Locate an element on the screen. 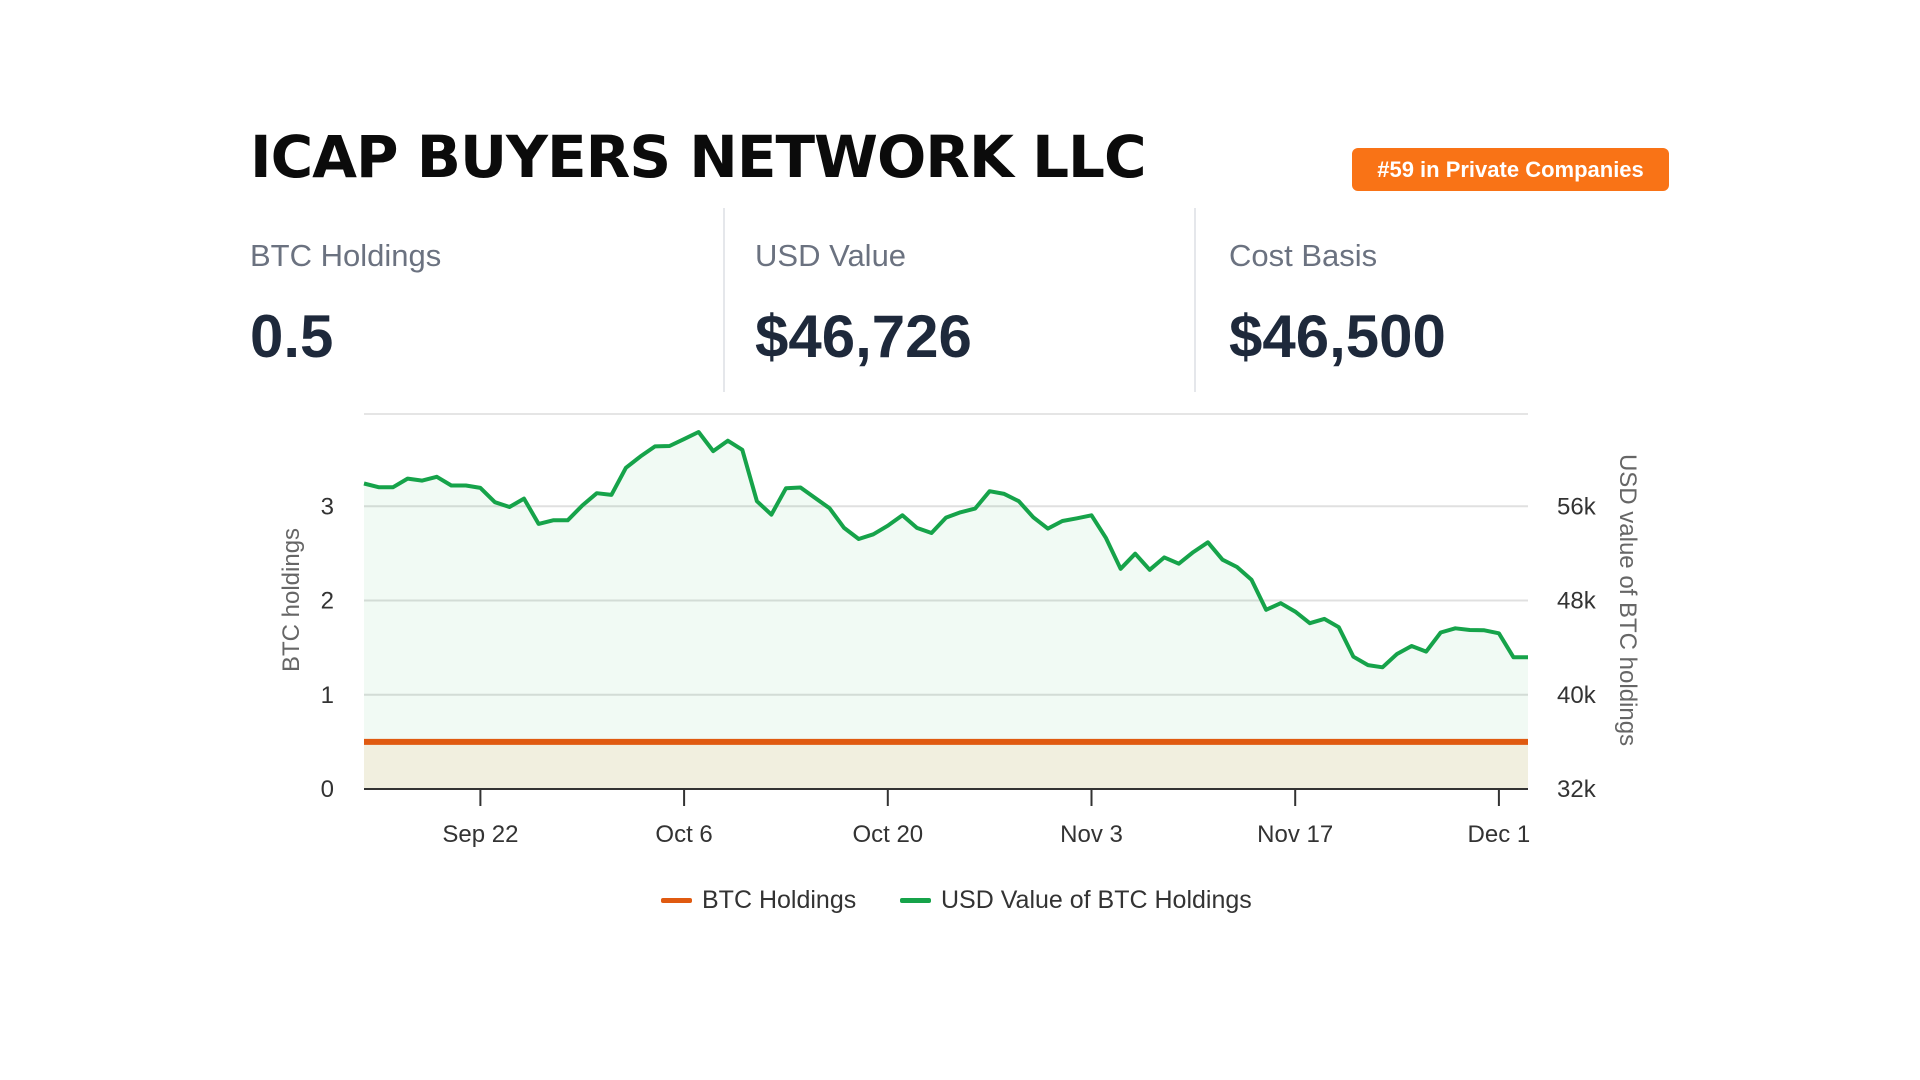 Image resolution: width=1920 pixels, height=1080 pixels. stat-btc-holdings: BTC Holdings 0.5 is located at coordinates (345, 302).